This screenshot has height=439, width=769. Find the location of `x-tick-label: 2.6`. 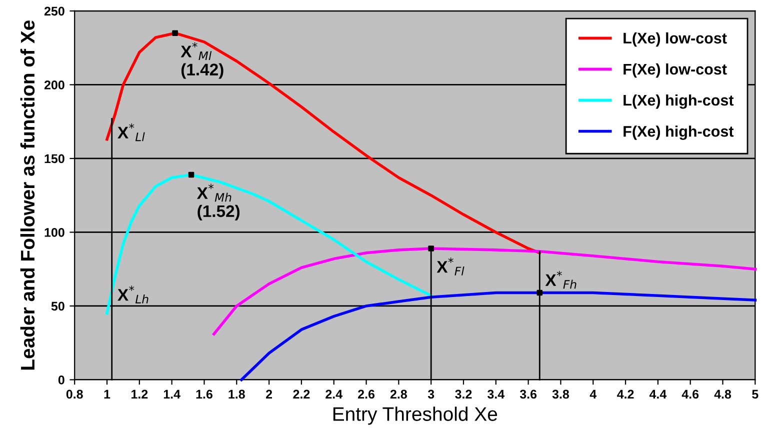

x-tick-label: 2.6 is located at coordinates (366, 394).